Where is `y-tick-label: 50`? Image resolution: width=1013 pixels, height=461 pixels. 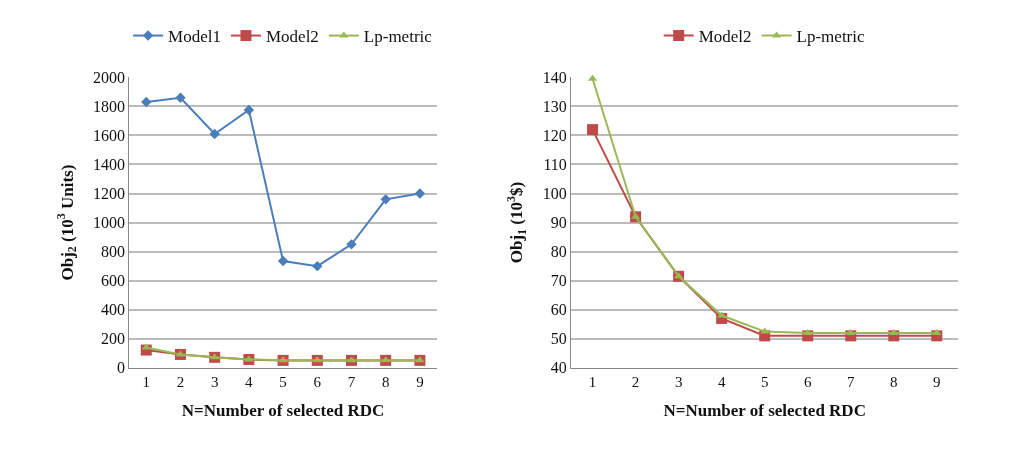
y-tick-label: 50 is located at coordinates (558, 339).